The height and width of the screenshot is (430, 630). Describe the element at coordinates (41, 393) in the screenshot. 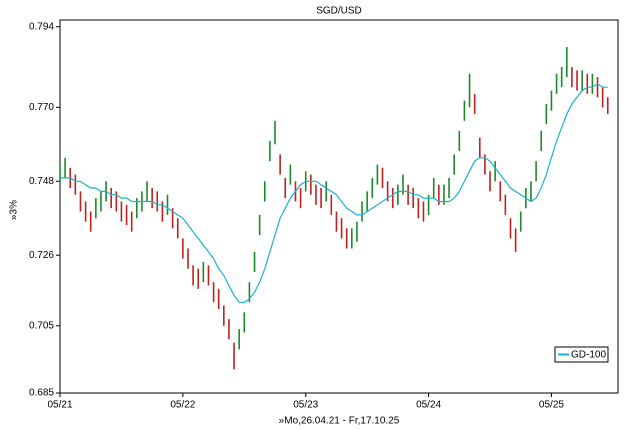

I see `y-tick-label: 0.685` at that location.